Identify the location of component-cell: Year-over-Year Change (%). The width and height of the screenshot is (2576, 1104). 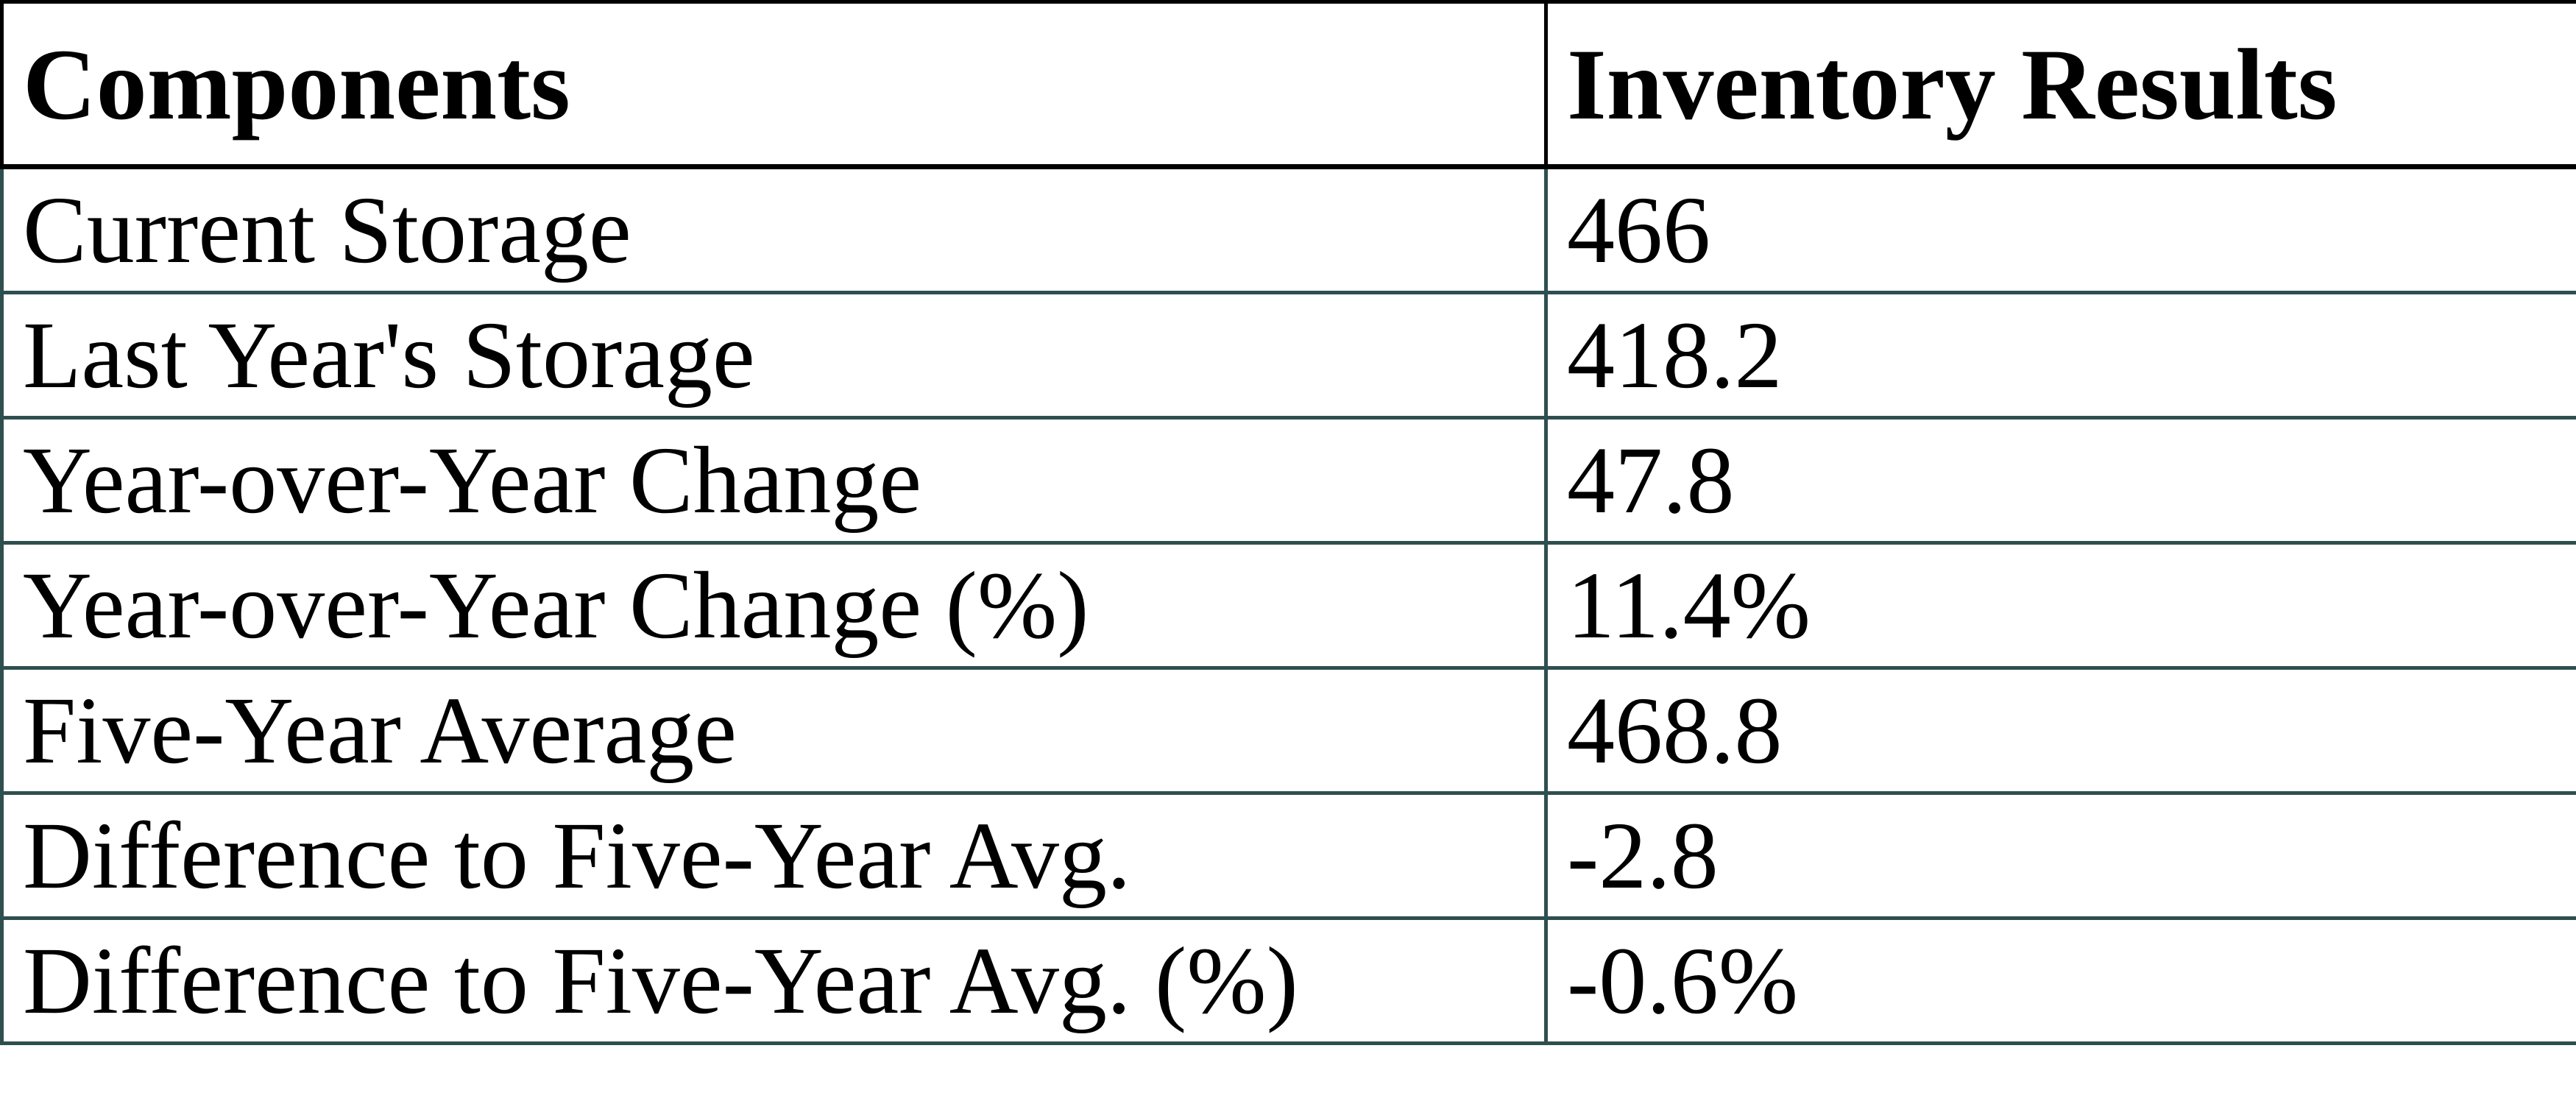
(774, 605).